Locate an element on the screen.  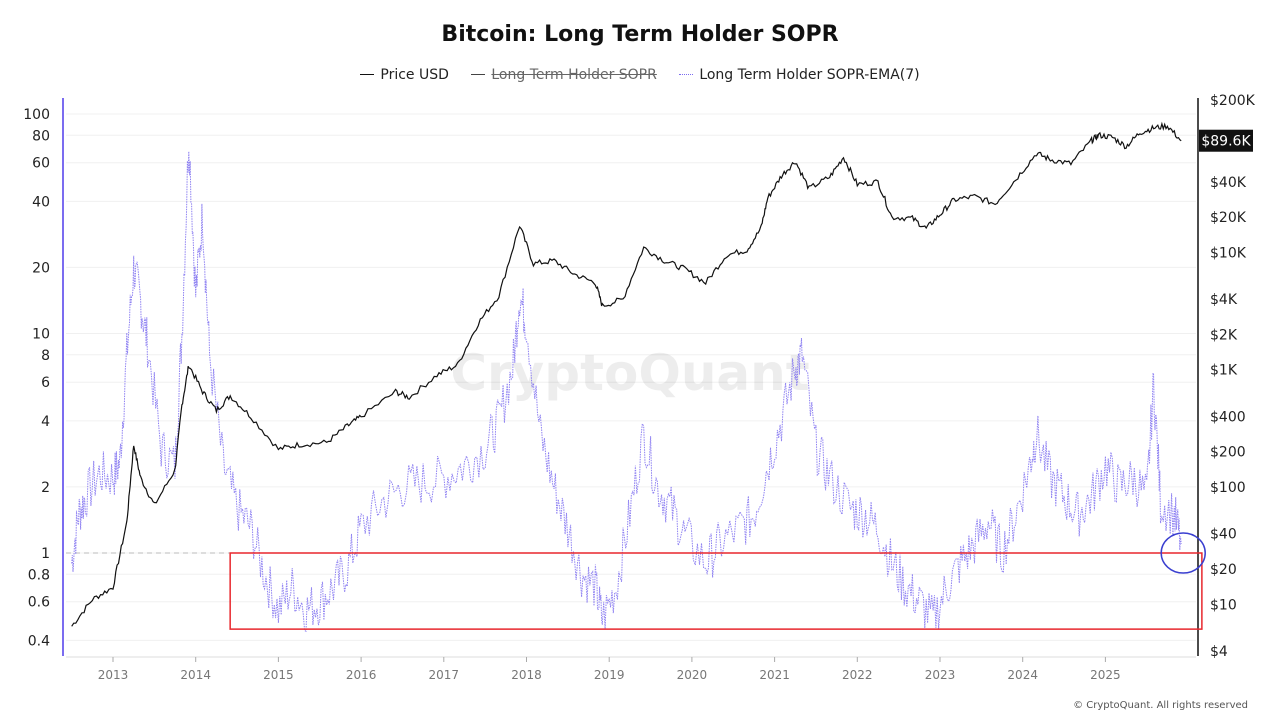
left-axis-tick-label: 4 is located at coordinates (45, 422).